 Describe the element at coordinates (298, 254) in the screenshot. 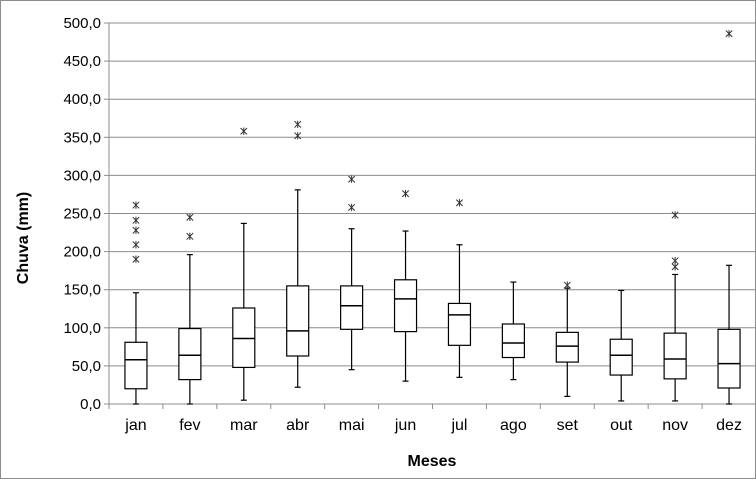

I see `box-abr` at that location.